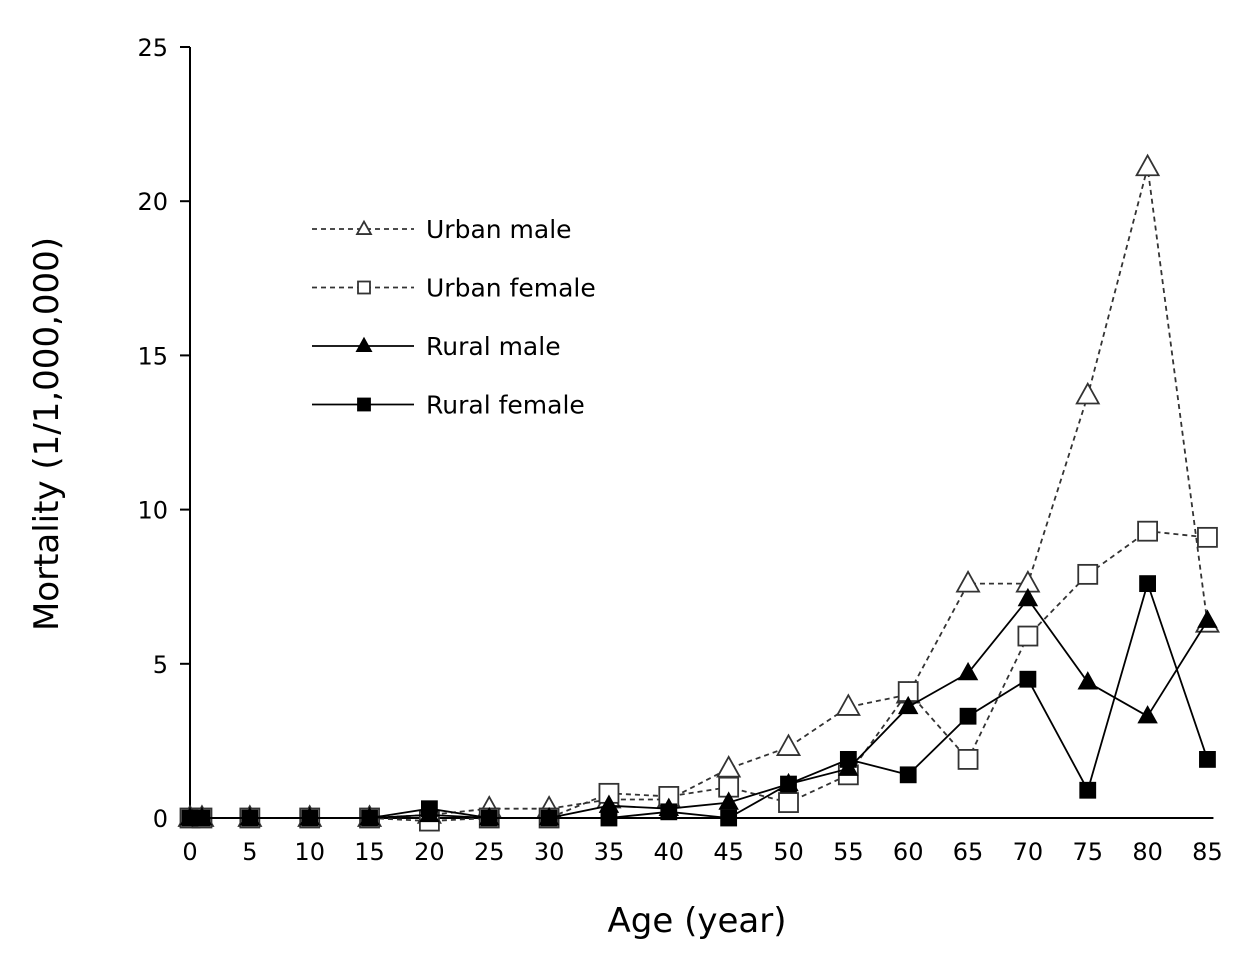 This screenshot has height=956, width=1260. What do you see at coordinates (163, 433) in the screenshot?
I see `y-axis-ticks: 0 5 10 15 20 25` at bounding box center [163, 433].